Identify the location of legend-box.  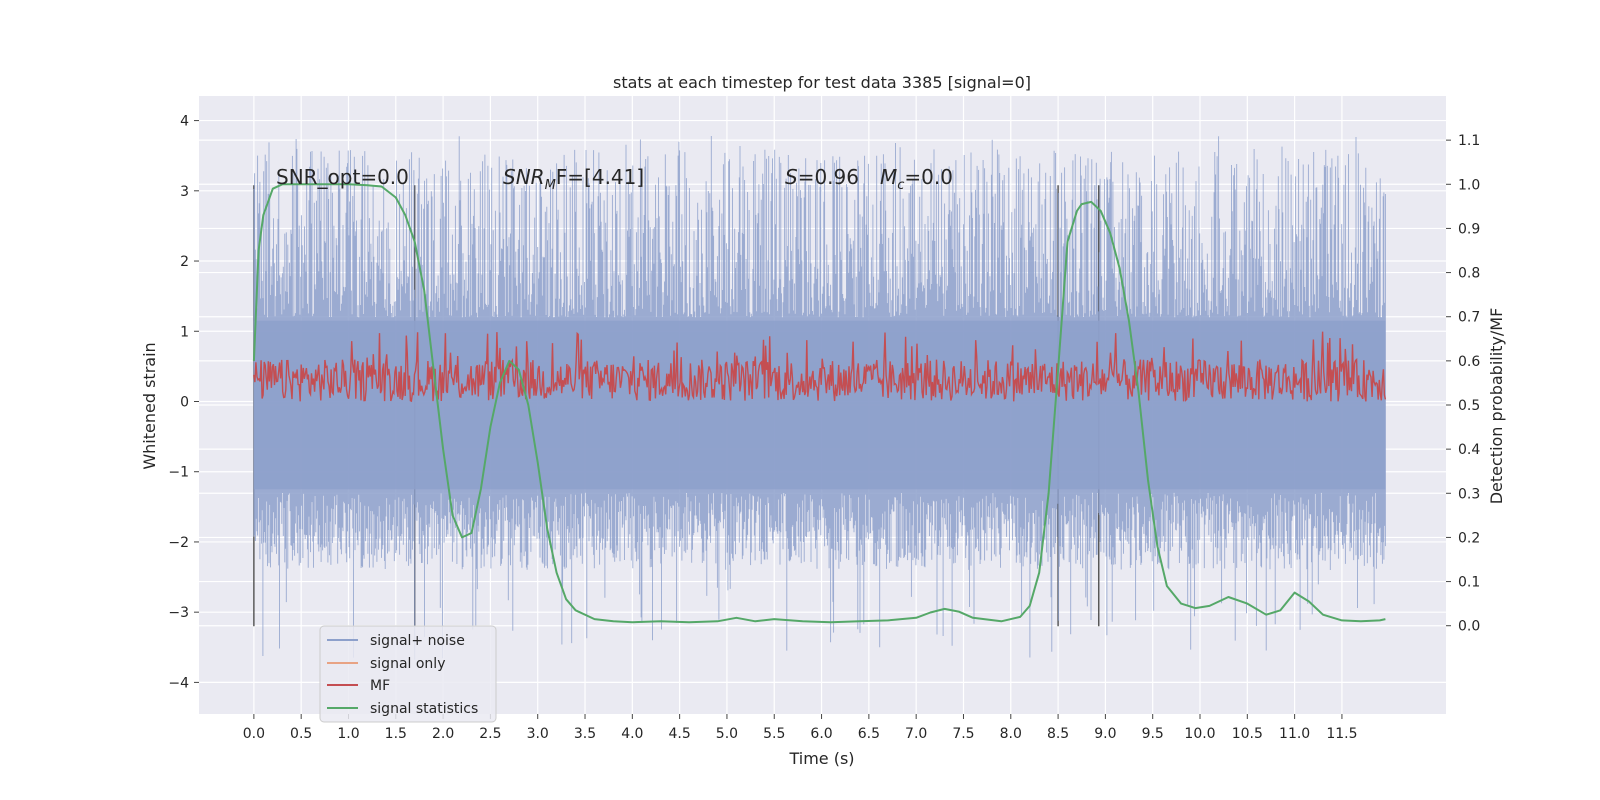
(408, 674).